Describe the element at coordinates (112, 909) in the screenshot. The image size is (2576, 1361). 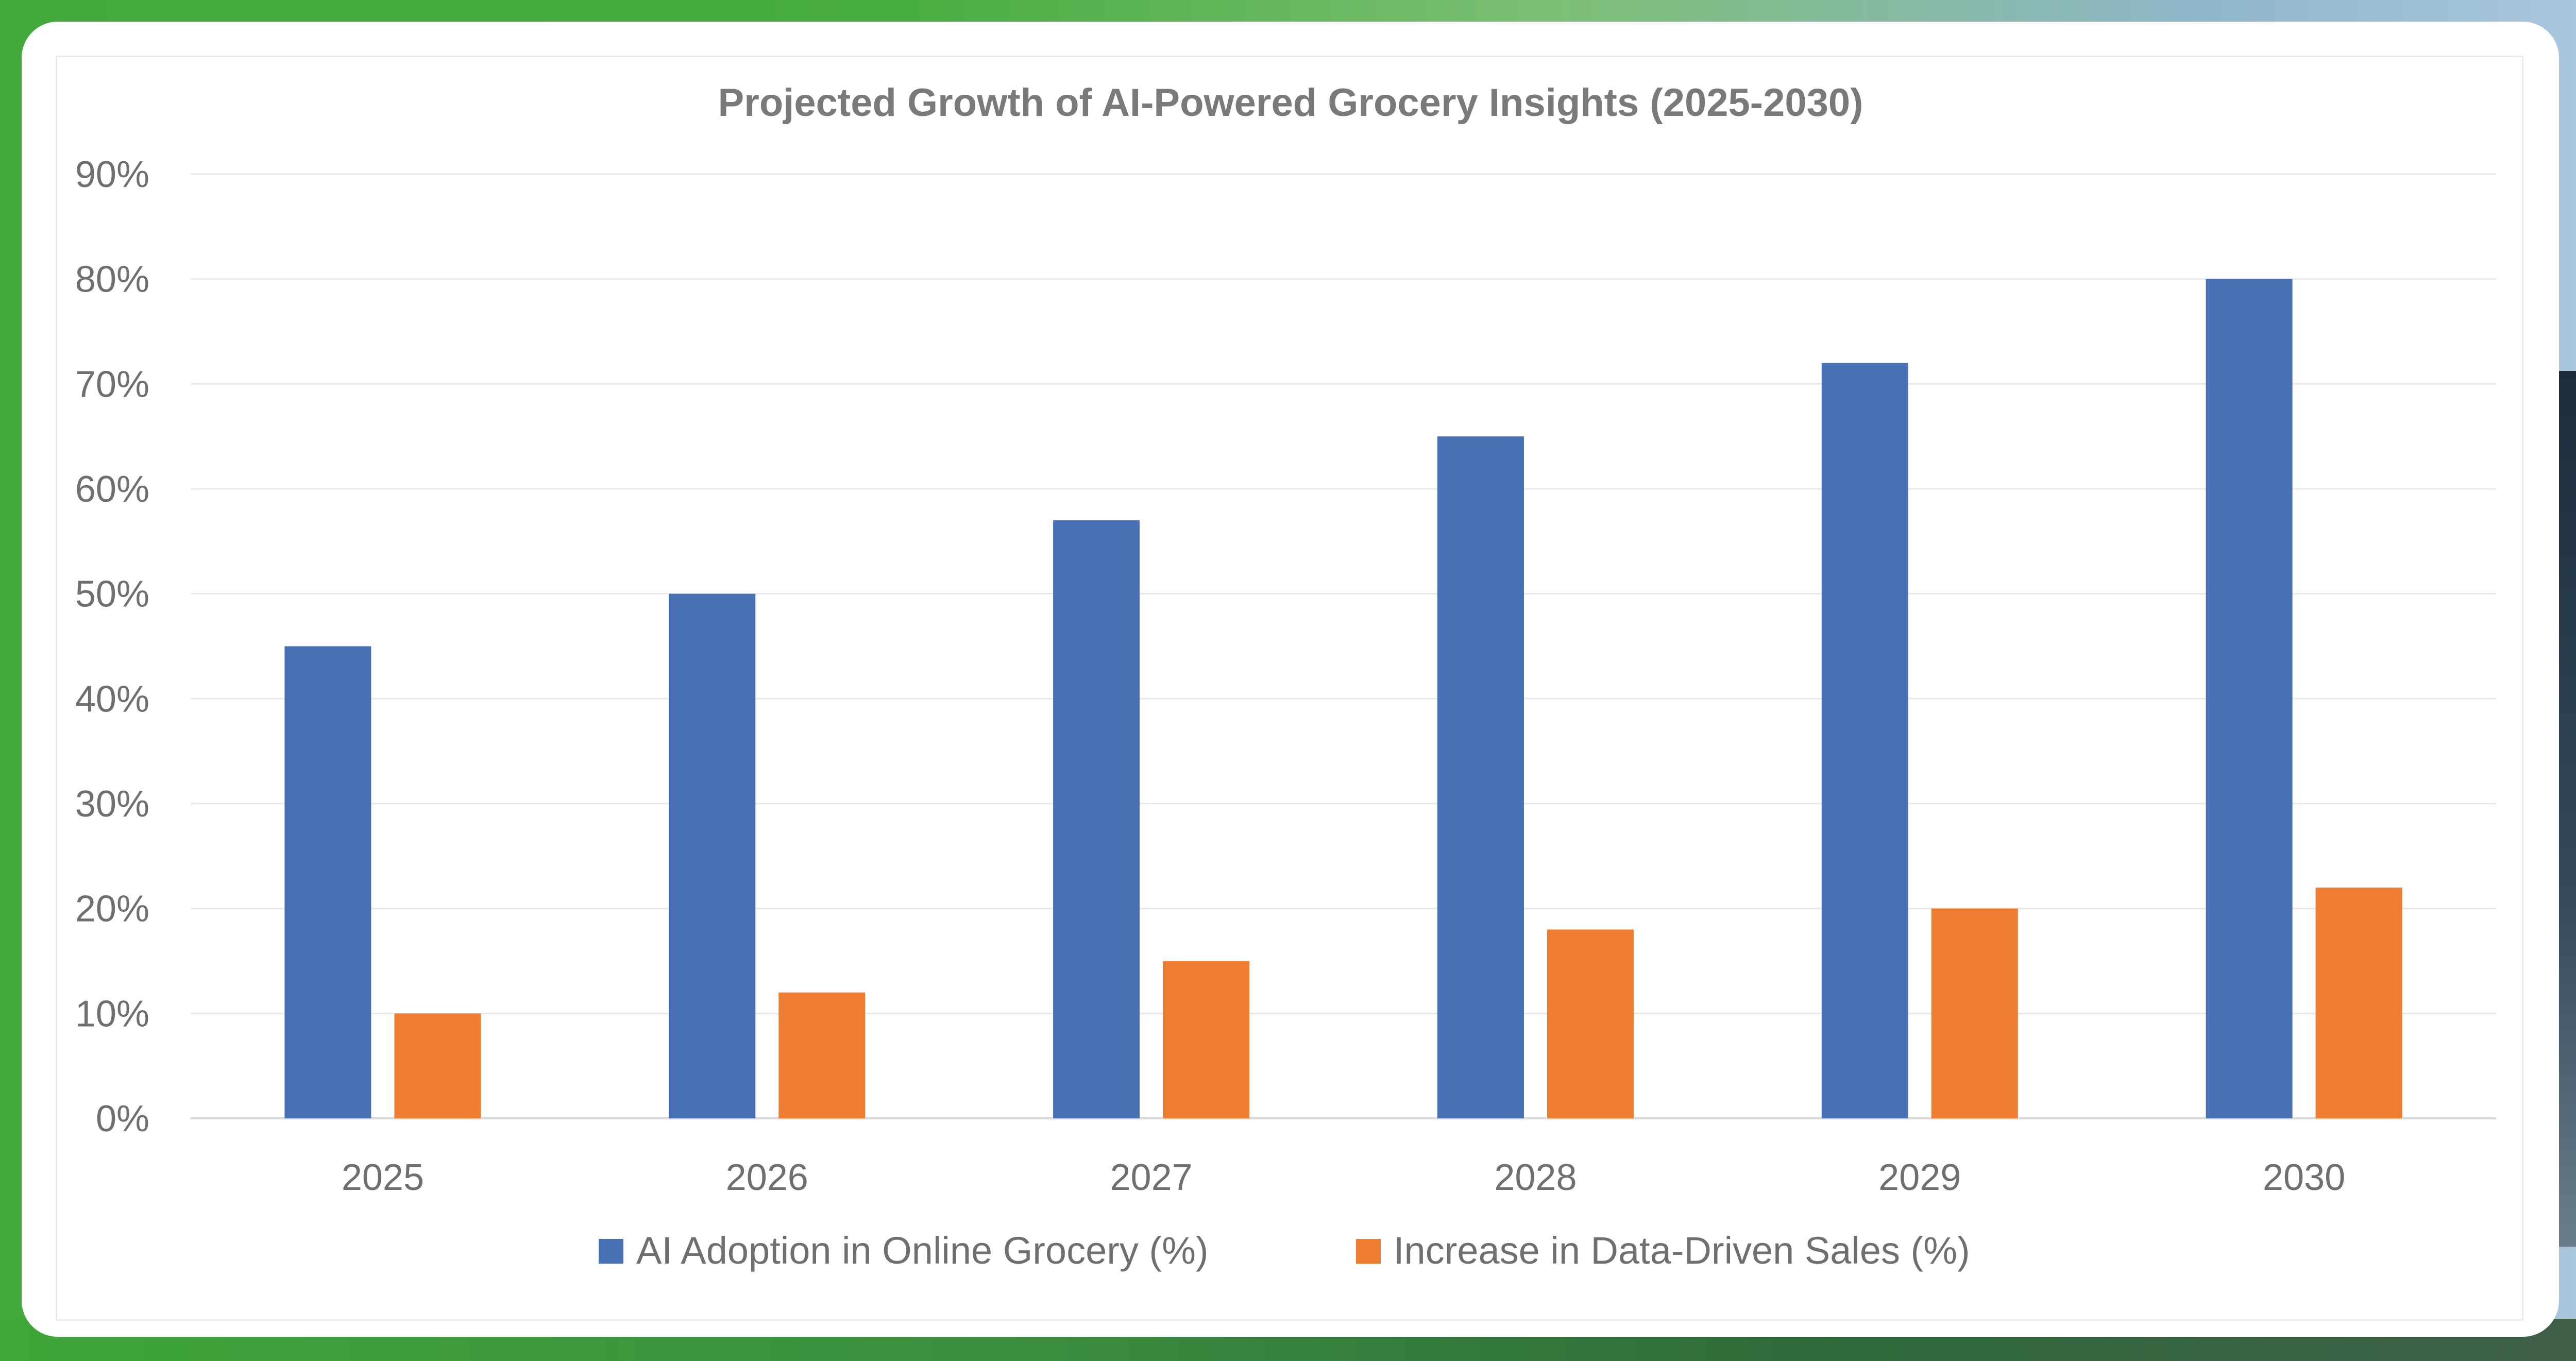
I see `y-tick-label: 20%` at that location.